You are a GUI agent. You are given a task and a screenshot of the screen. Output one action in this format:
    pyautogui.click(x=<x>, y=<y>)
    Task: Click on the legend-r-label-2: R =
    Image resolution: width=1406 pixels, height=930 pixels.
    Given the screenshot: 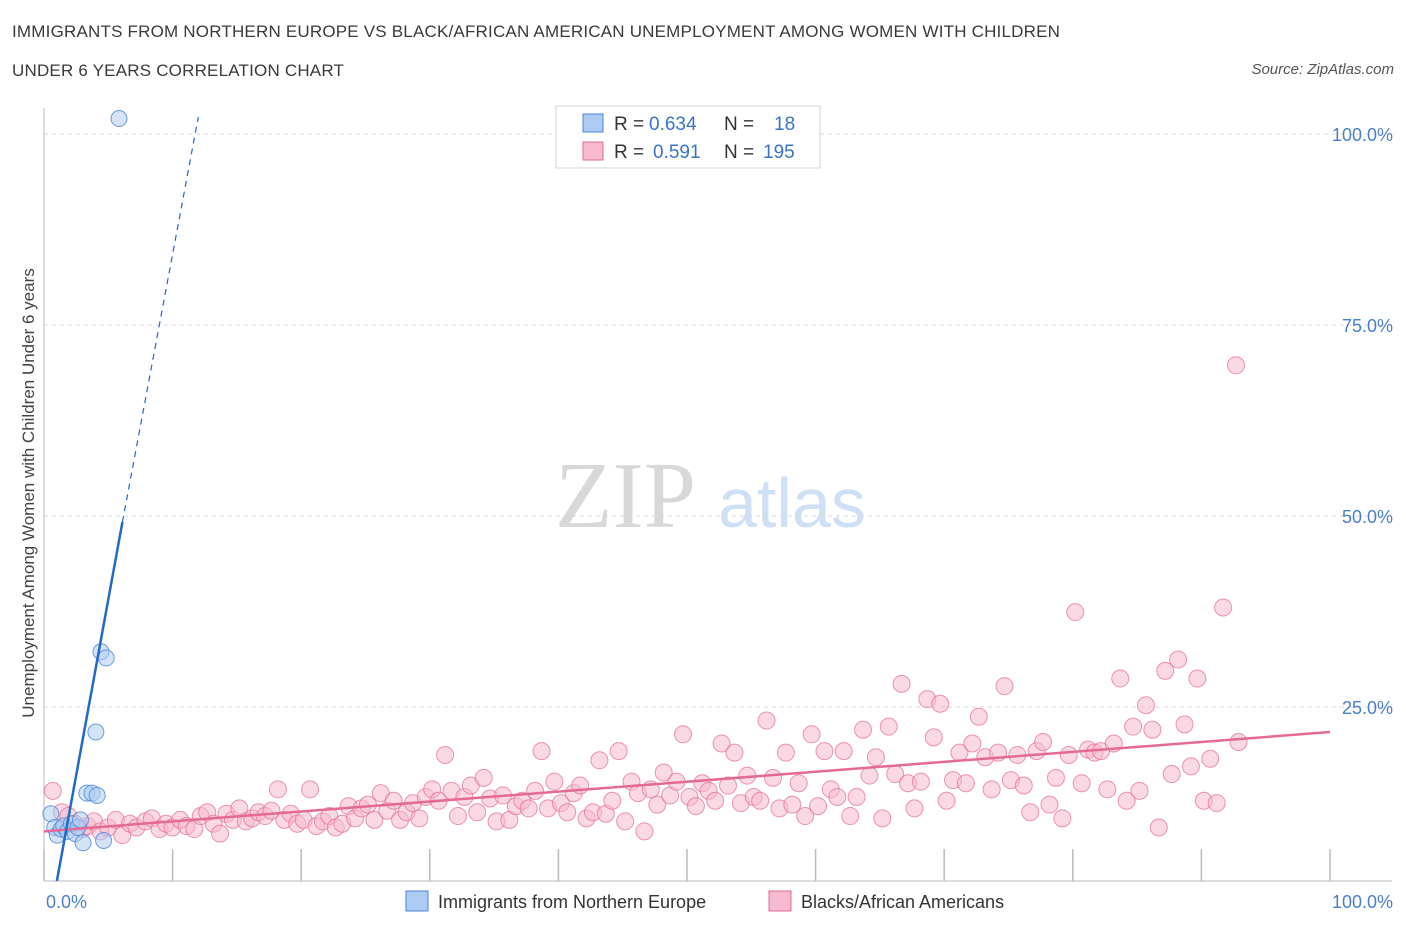 What is the action you would take?
    pyautogui.click(x=629, y=152)
    